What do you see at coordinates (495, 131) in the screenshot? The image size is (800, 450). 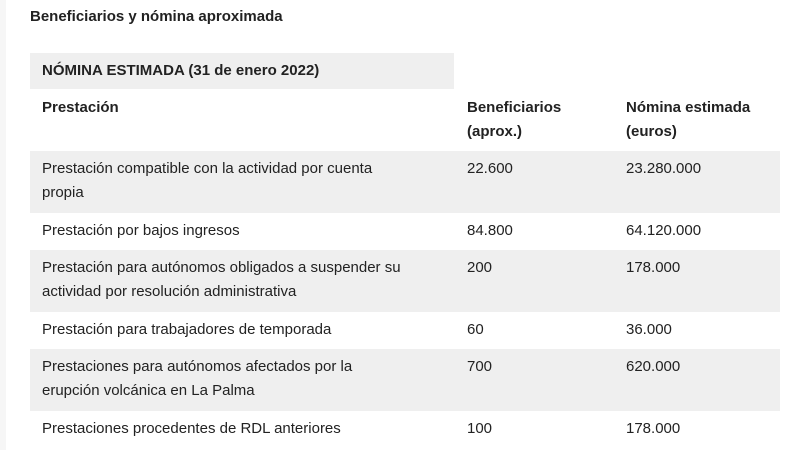 I see `header-beneficiarios-line2: (aprox.)` at bounding box center [495, 131].